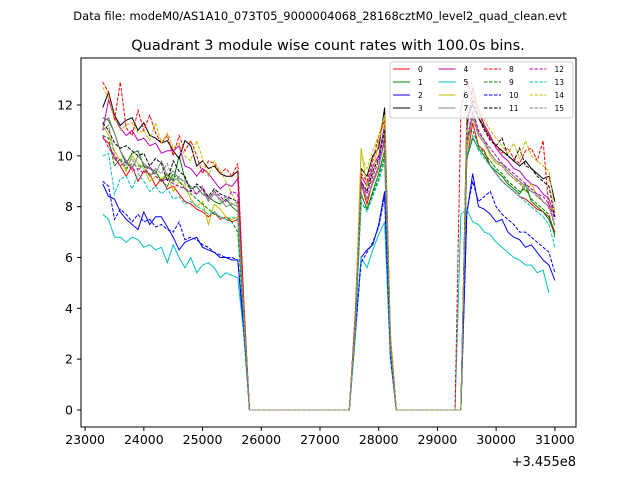  I want to click on y-axis: 0 2 4 6 8 10 12, so click(69, 257).